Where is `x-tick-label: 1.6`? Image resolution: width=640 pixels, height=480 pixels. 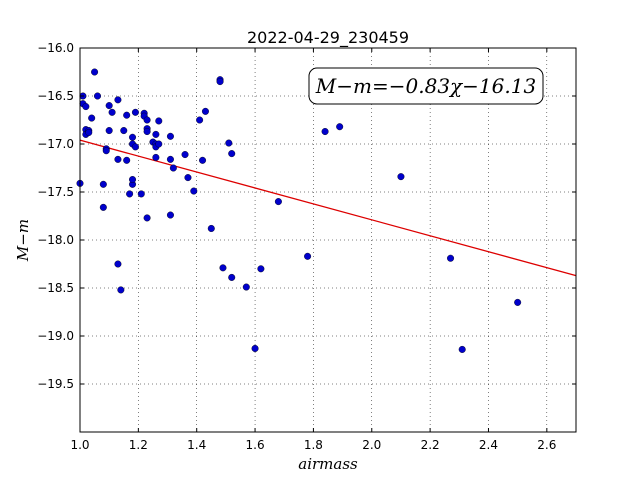
x-tick-label: 1.6 is located at coordinates (255, 445).